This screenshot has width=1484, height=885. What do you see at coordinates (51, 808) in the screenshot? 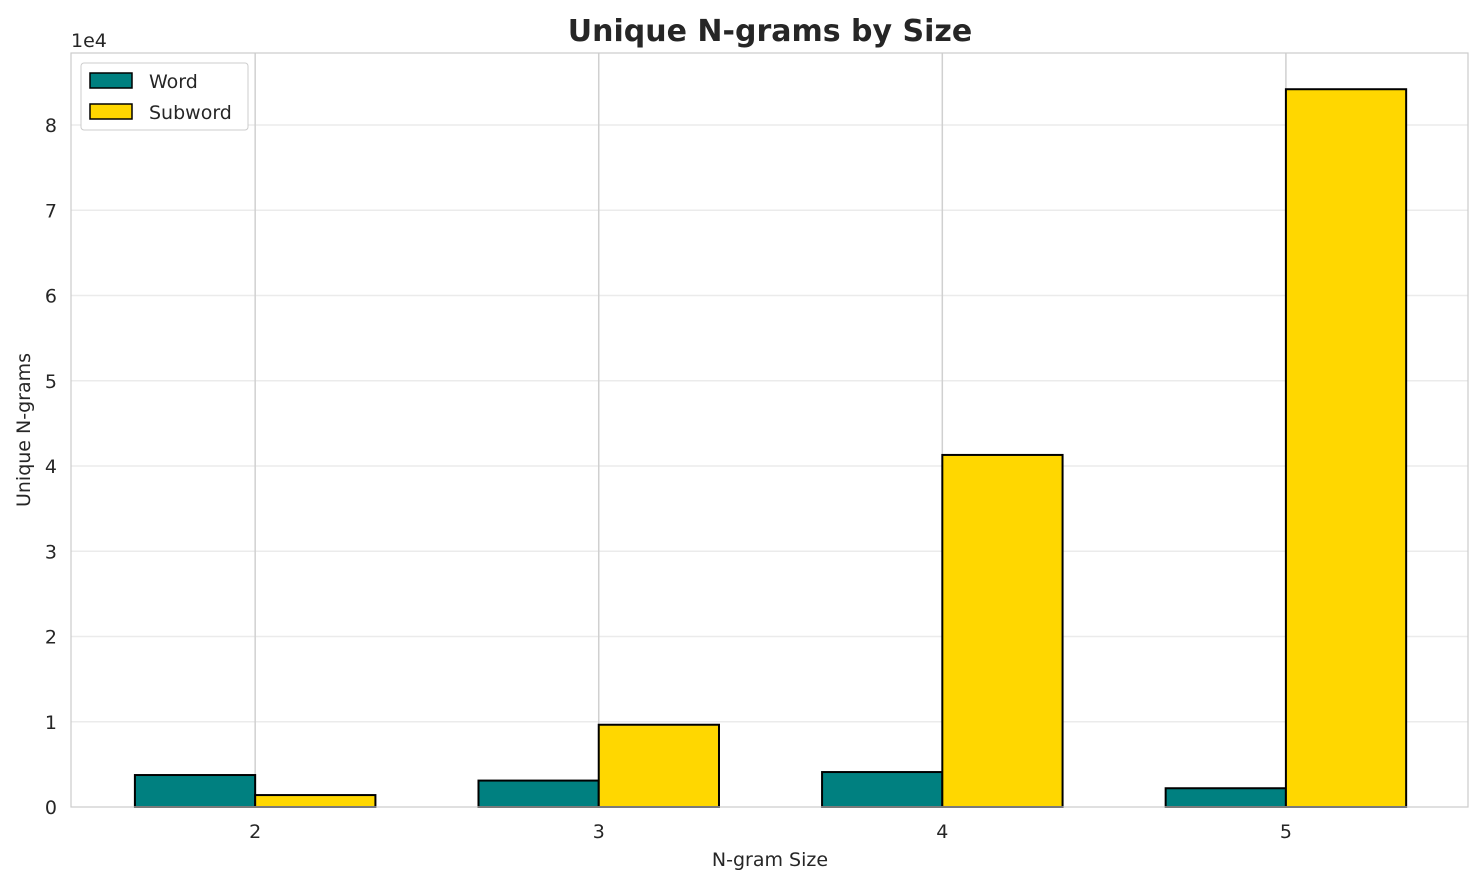
I see `y-tick-label: 0` at bounding box center [51, 808].